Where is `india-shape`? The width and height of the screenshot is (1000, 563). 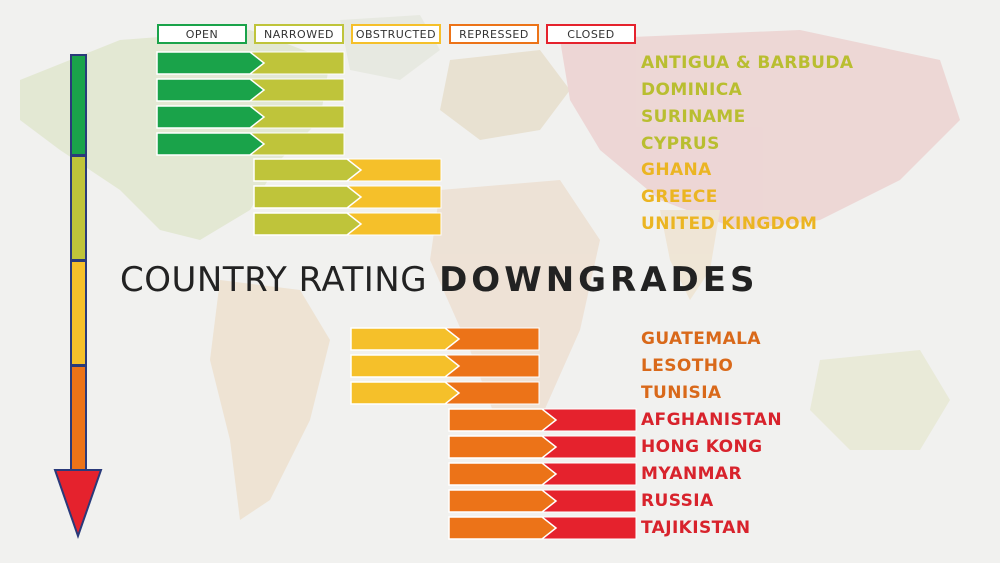
india-shape is located at coordinates (690, 255).